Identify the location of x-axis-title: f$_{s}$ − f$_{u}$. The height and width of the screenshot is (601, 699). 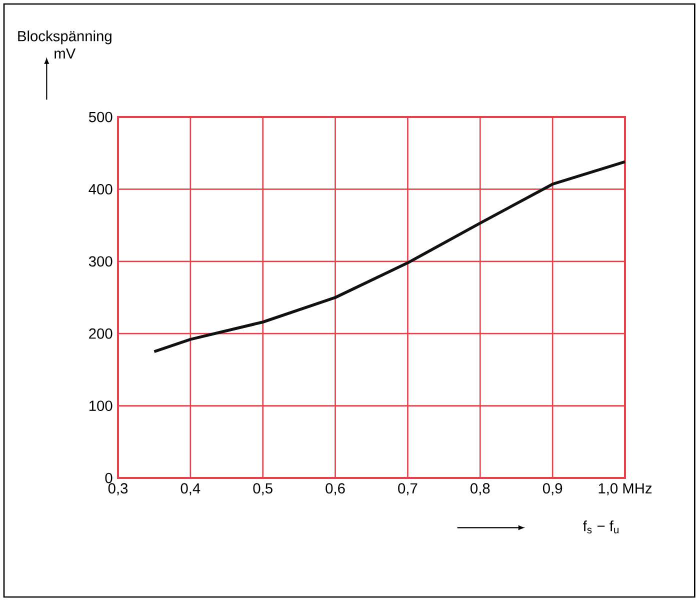
(600, 527).